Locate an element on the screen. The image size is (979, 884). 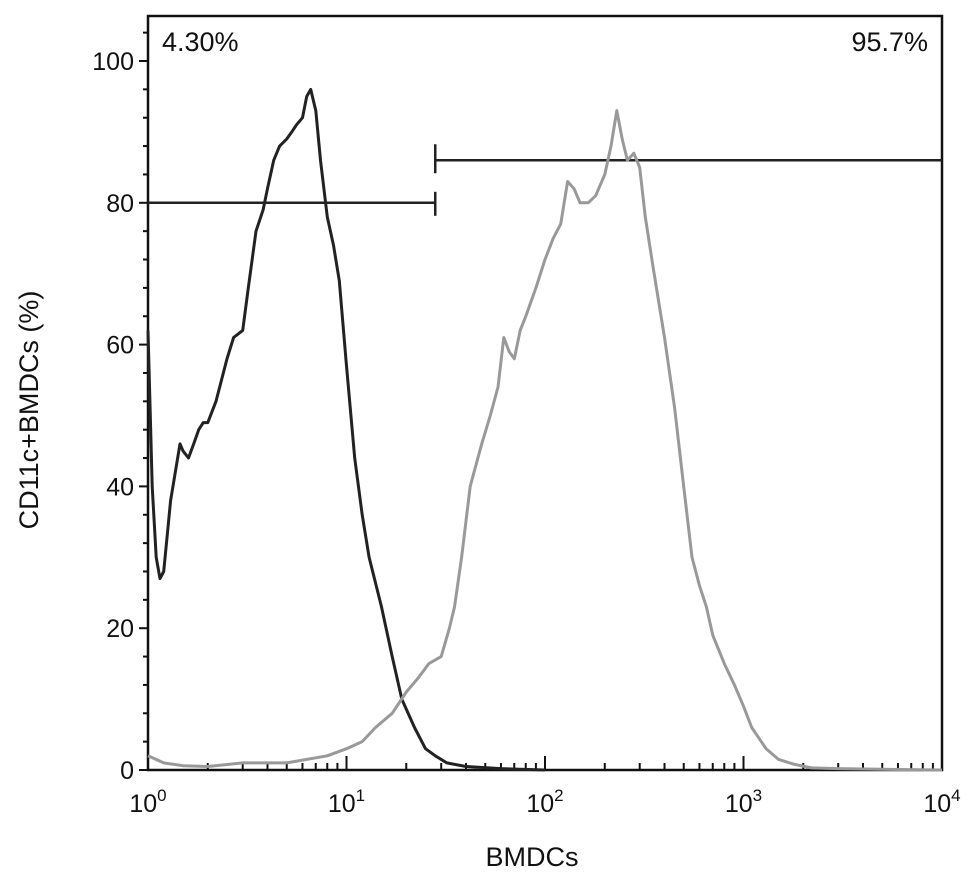
x-axis-title: BMDCs is located at coordinates (532, 857).